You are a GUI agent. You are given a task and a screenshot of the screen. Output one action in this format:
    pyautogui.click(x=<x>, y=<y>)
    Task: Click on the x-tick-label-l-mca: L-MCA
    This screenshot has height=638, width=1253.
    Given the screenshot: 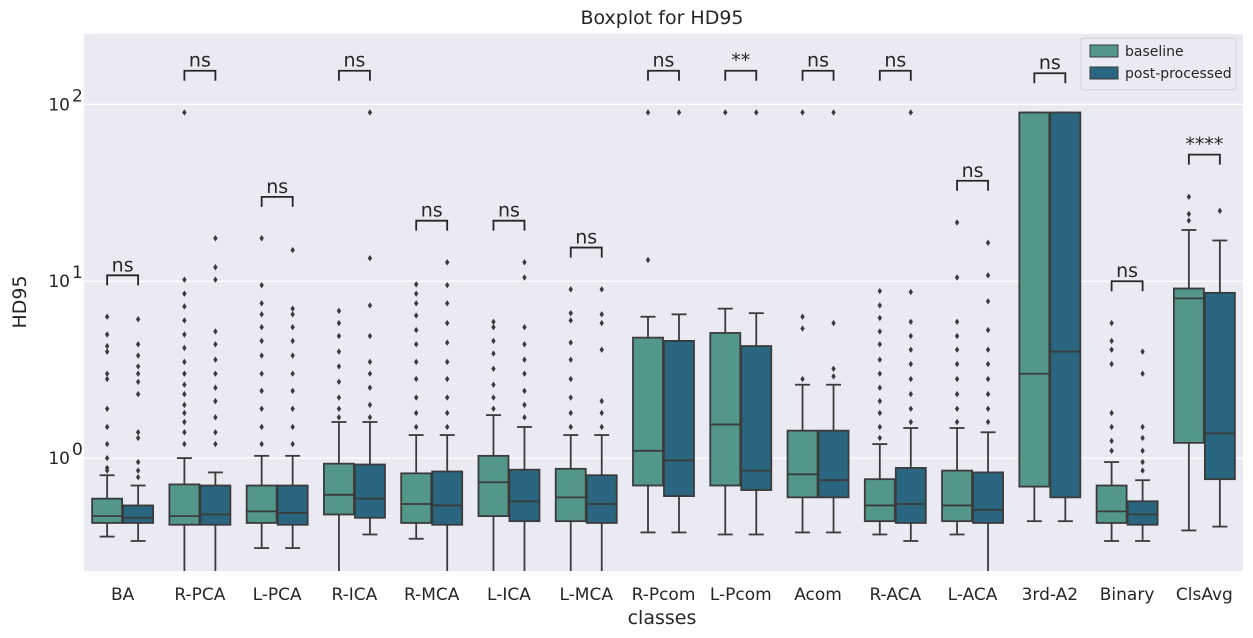 What is the action you would take?
    pyautogui.click(x=586, y=595)
    